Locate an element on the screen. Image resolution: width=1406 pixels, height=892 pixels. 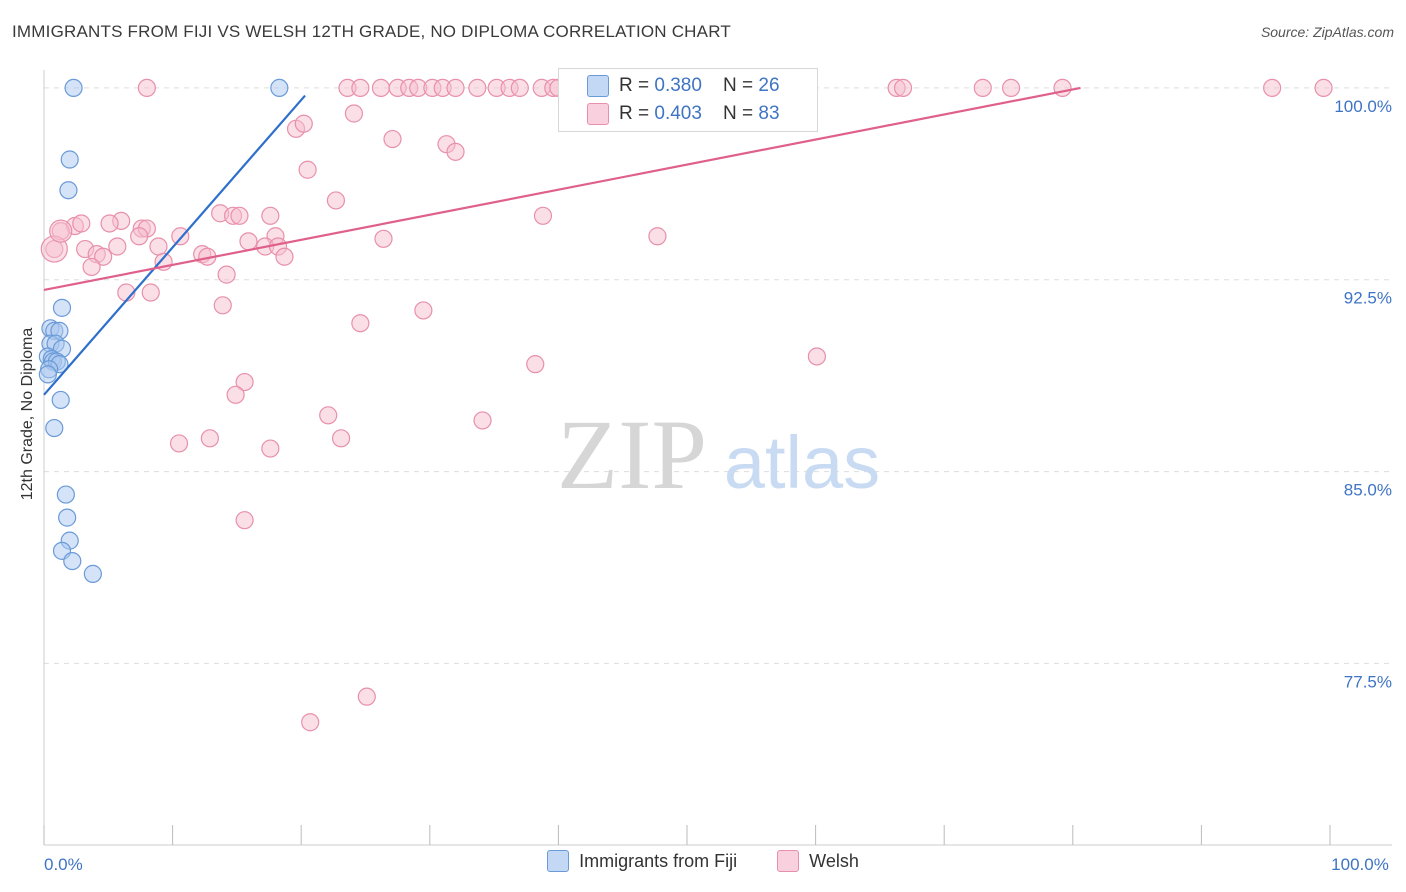
watermark-zip: ZIP is located at coordinates (632, 454).